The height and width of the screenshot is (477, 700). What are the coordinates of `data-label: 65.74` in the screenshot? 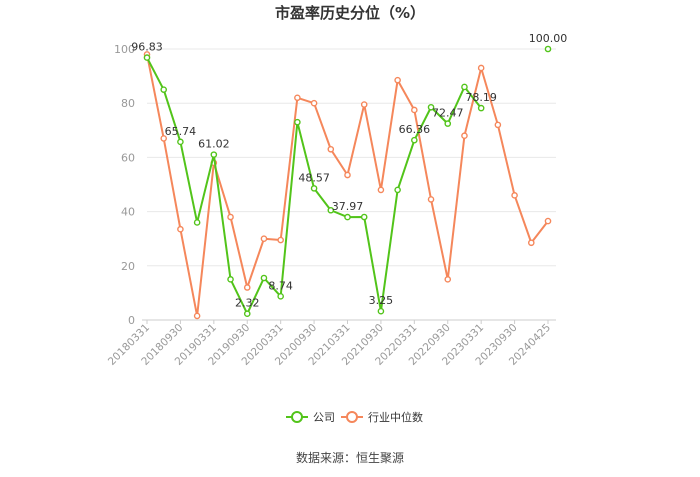 It's located at (181, 131).